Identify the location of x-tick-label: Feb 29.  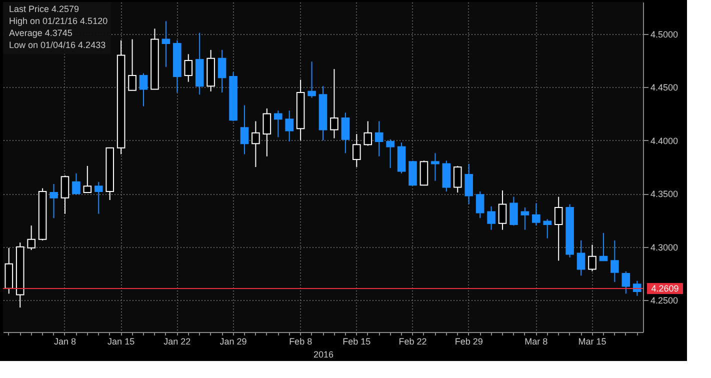
(468, 341).